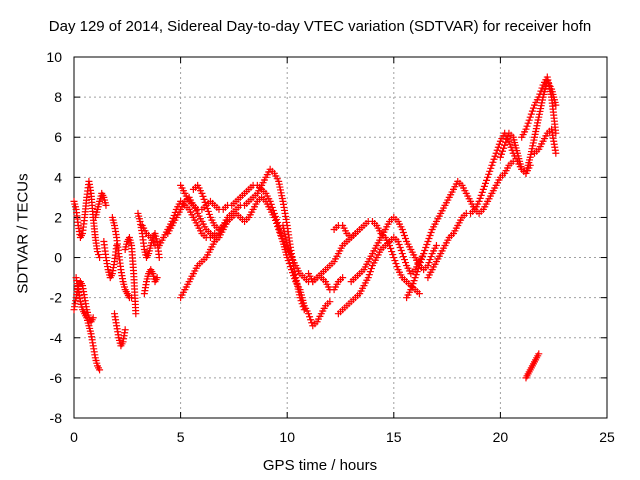  Describe the element at coordinates (56, 338) in the screenshot. I see `y-tick-label: -4` at that location.